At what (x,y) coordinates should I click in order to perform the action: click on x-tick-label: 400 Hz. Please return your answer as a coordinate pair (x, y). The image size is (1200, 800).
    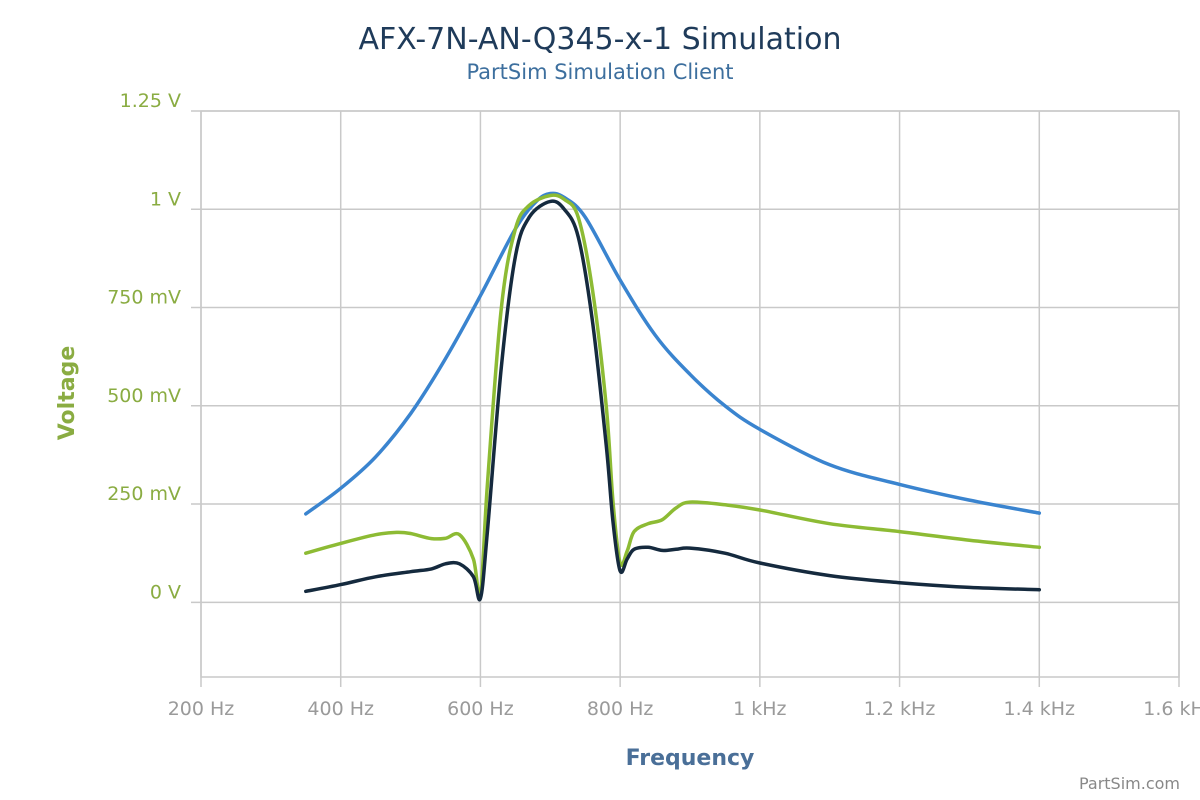
    Looking at the image, I should click on (340, 709).